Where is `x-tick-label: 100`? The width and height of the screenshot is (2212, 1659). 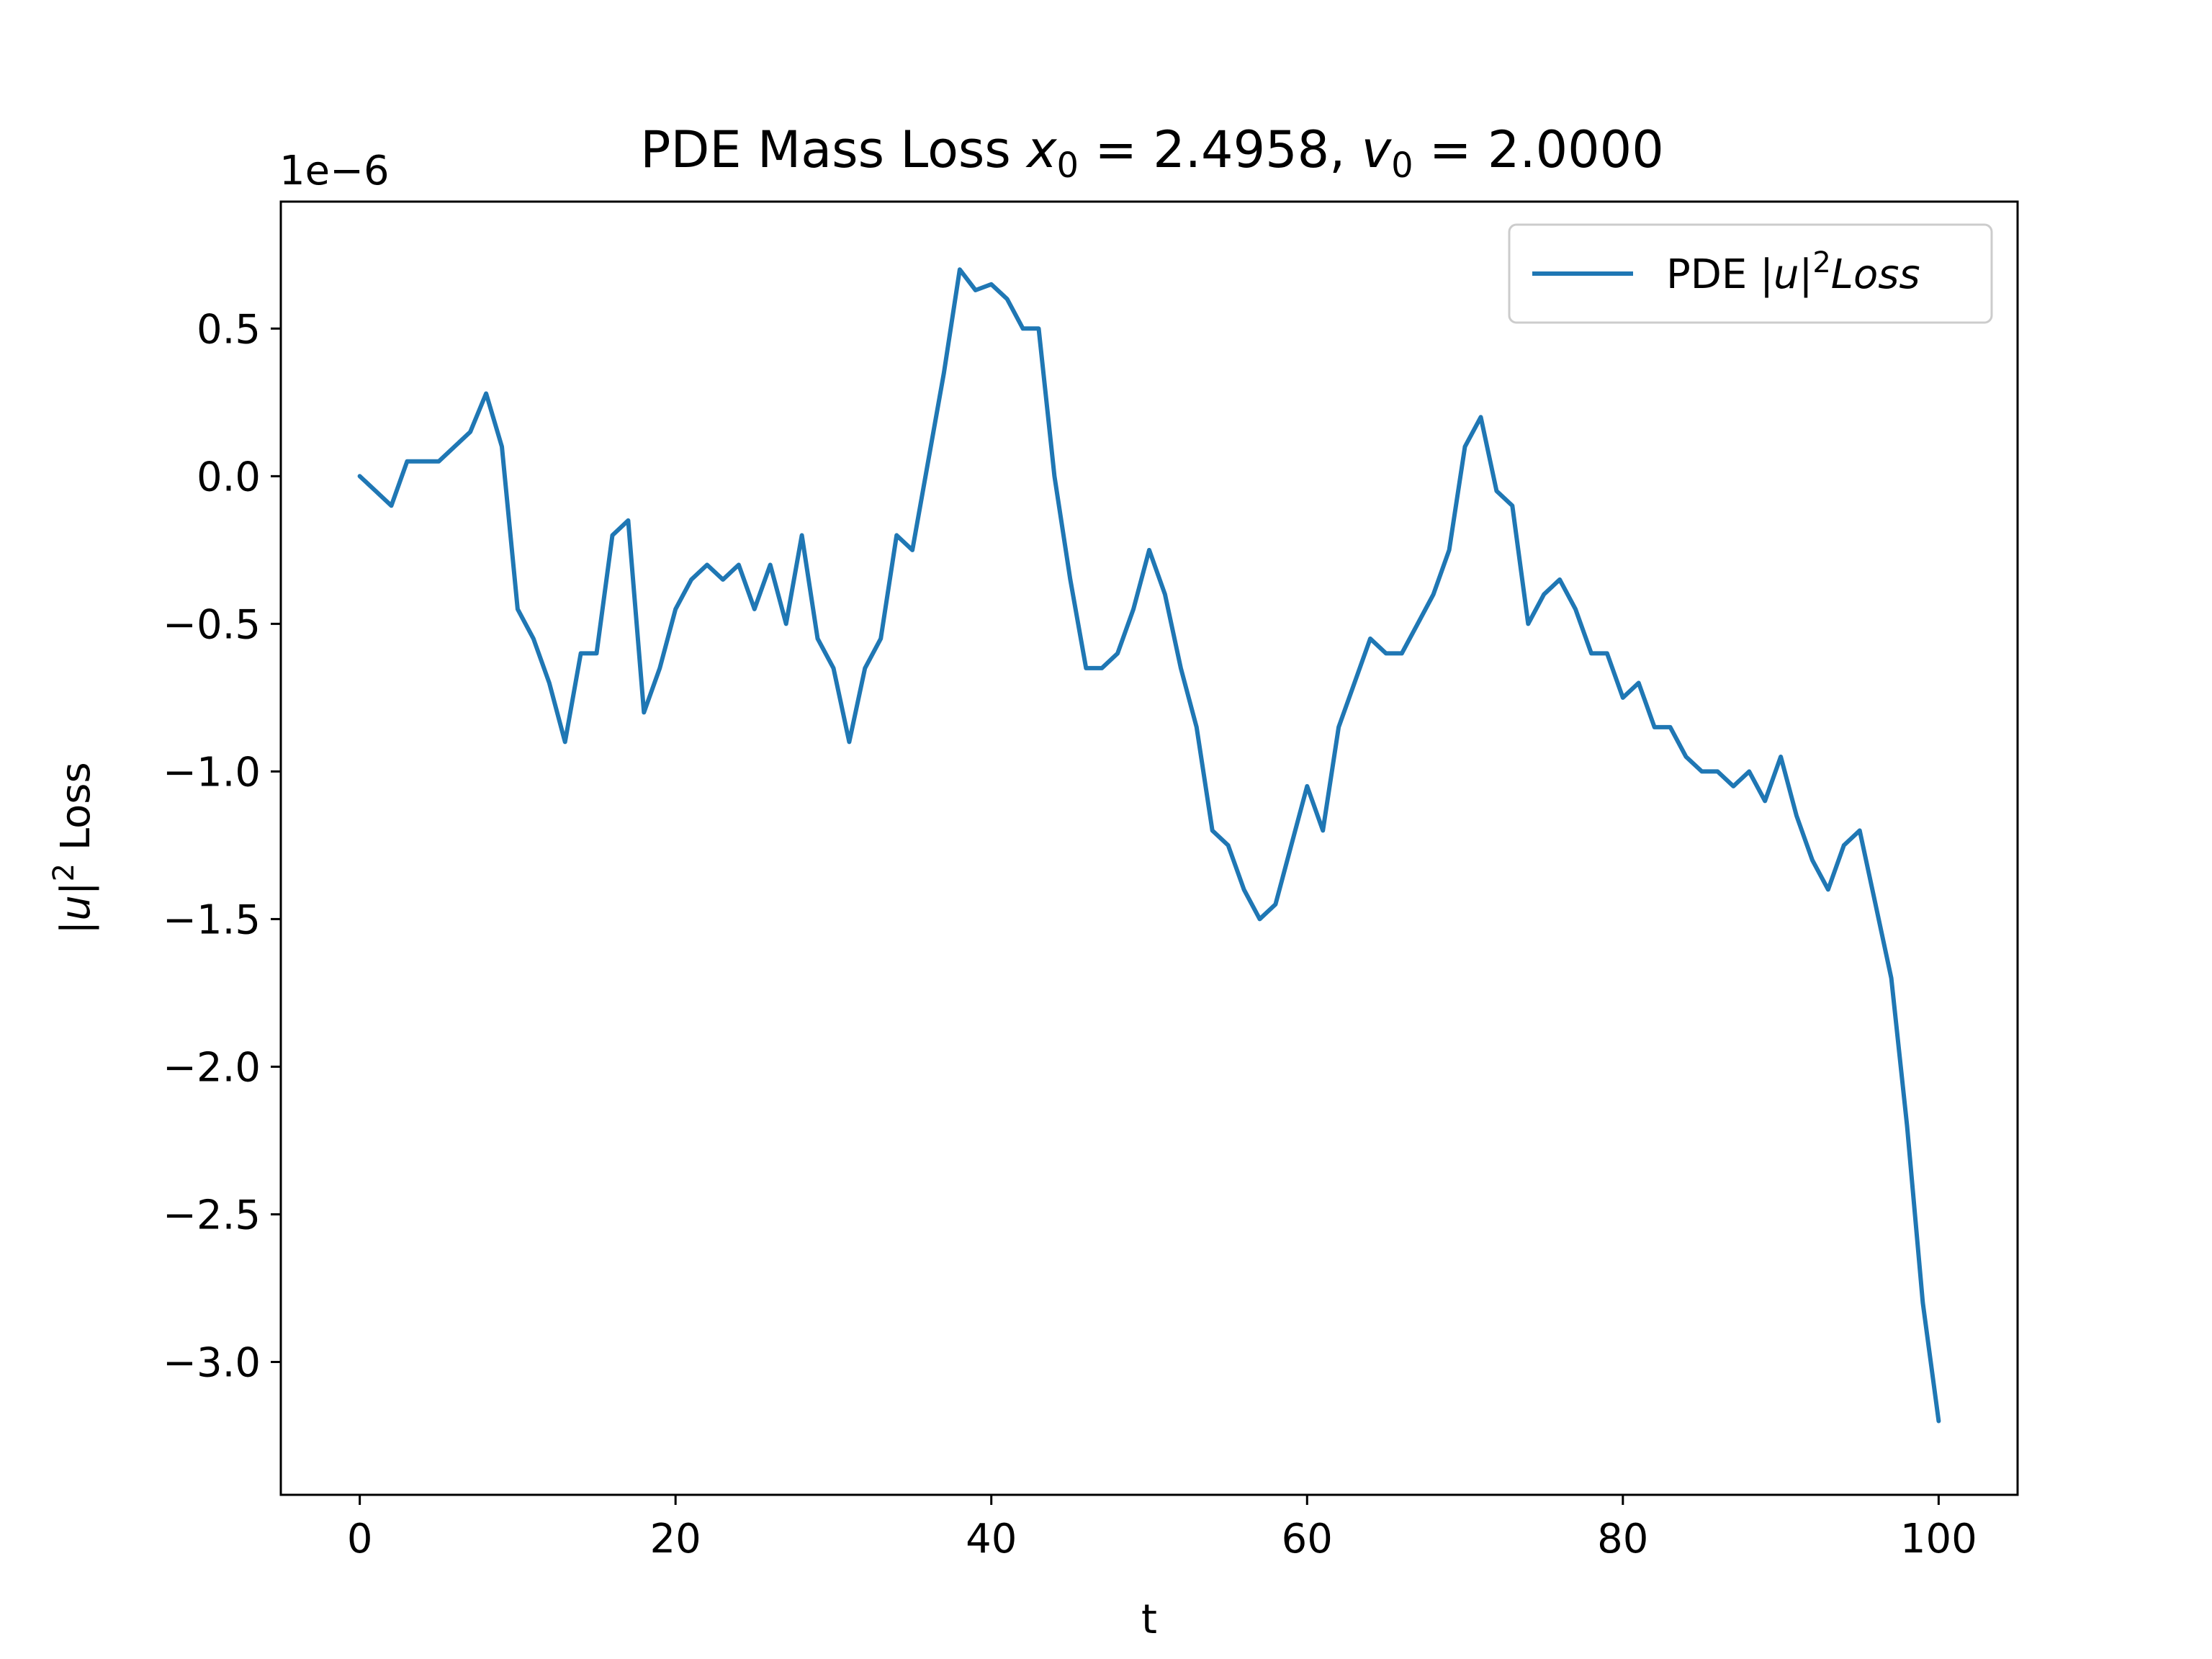
x-tick-label: 100 is located at coordinates (1939, 1539).